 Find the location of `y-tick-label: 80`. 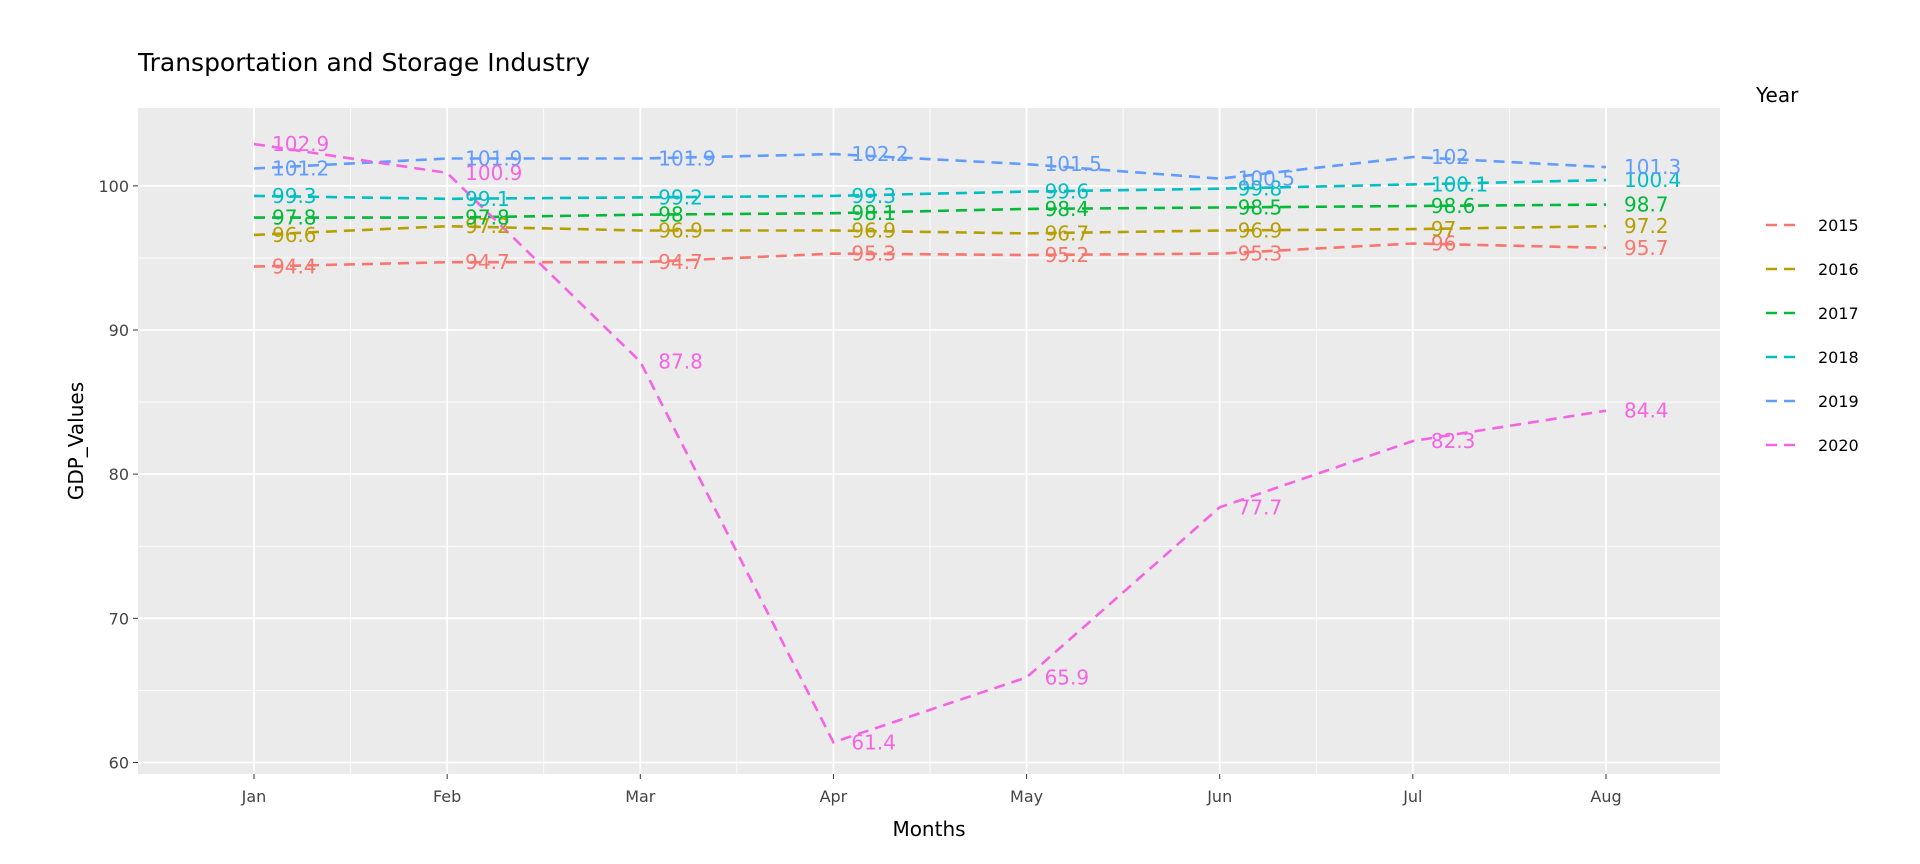

y-tick-label: 80 is located at coordinates (119, 474).